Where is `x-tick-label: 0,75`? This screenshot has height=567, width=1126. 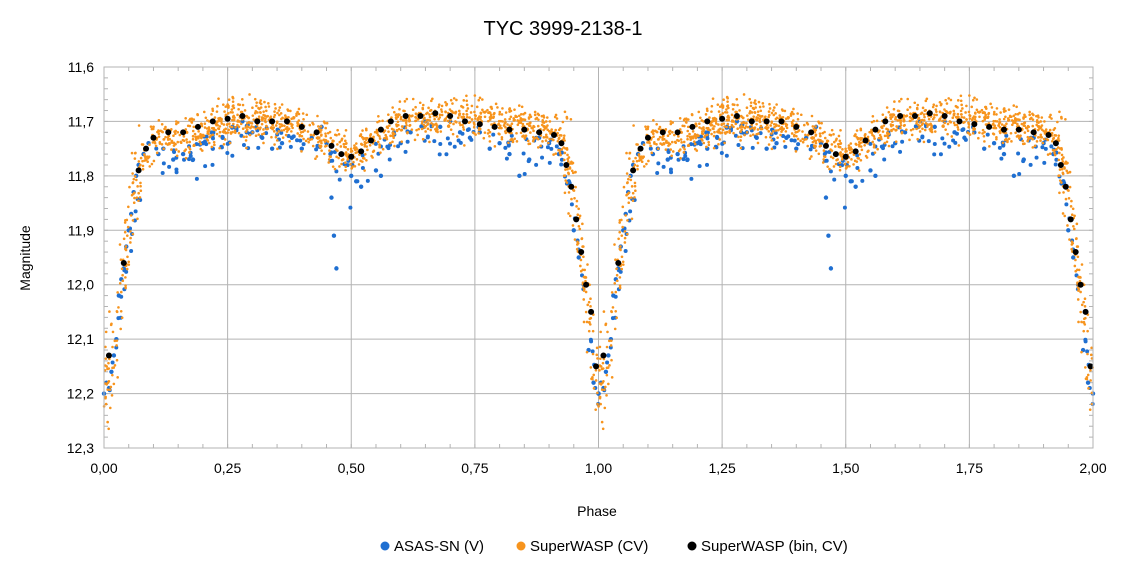
x-tick-label: 0,75 is located at coordinates (474, 468).